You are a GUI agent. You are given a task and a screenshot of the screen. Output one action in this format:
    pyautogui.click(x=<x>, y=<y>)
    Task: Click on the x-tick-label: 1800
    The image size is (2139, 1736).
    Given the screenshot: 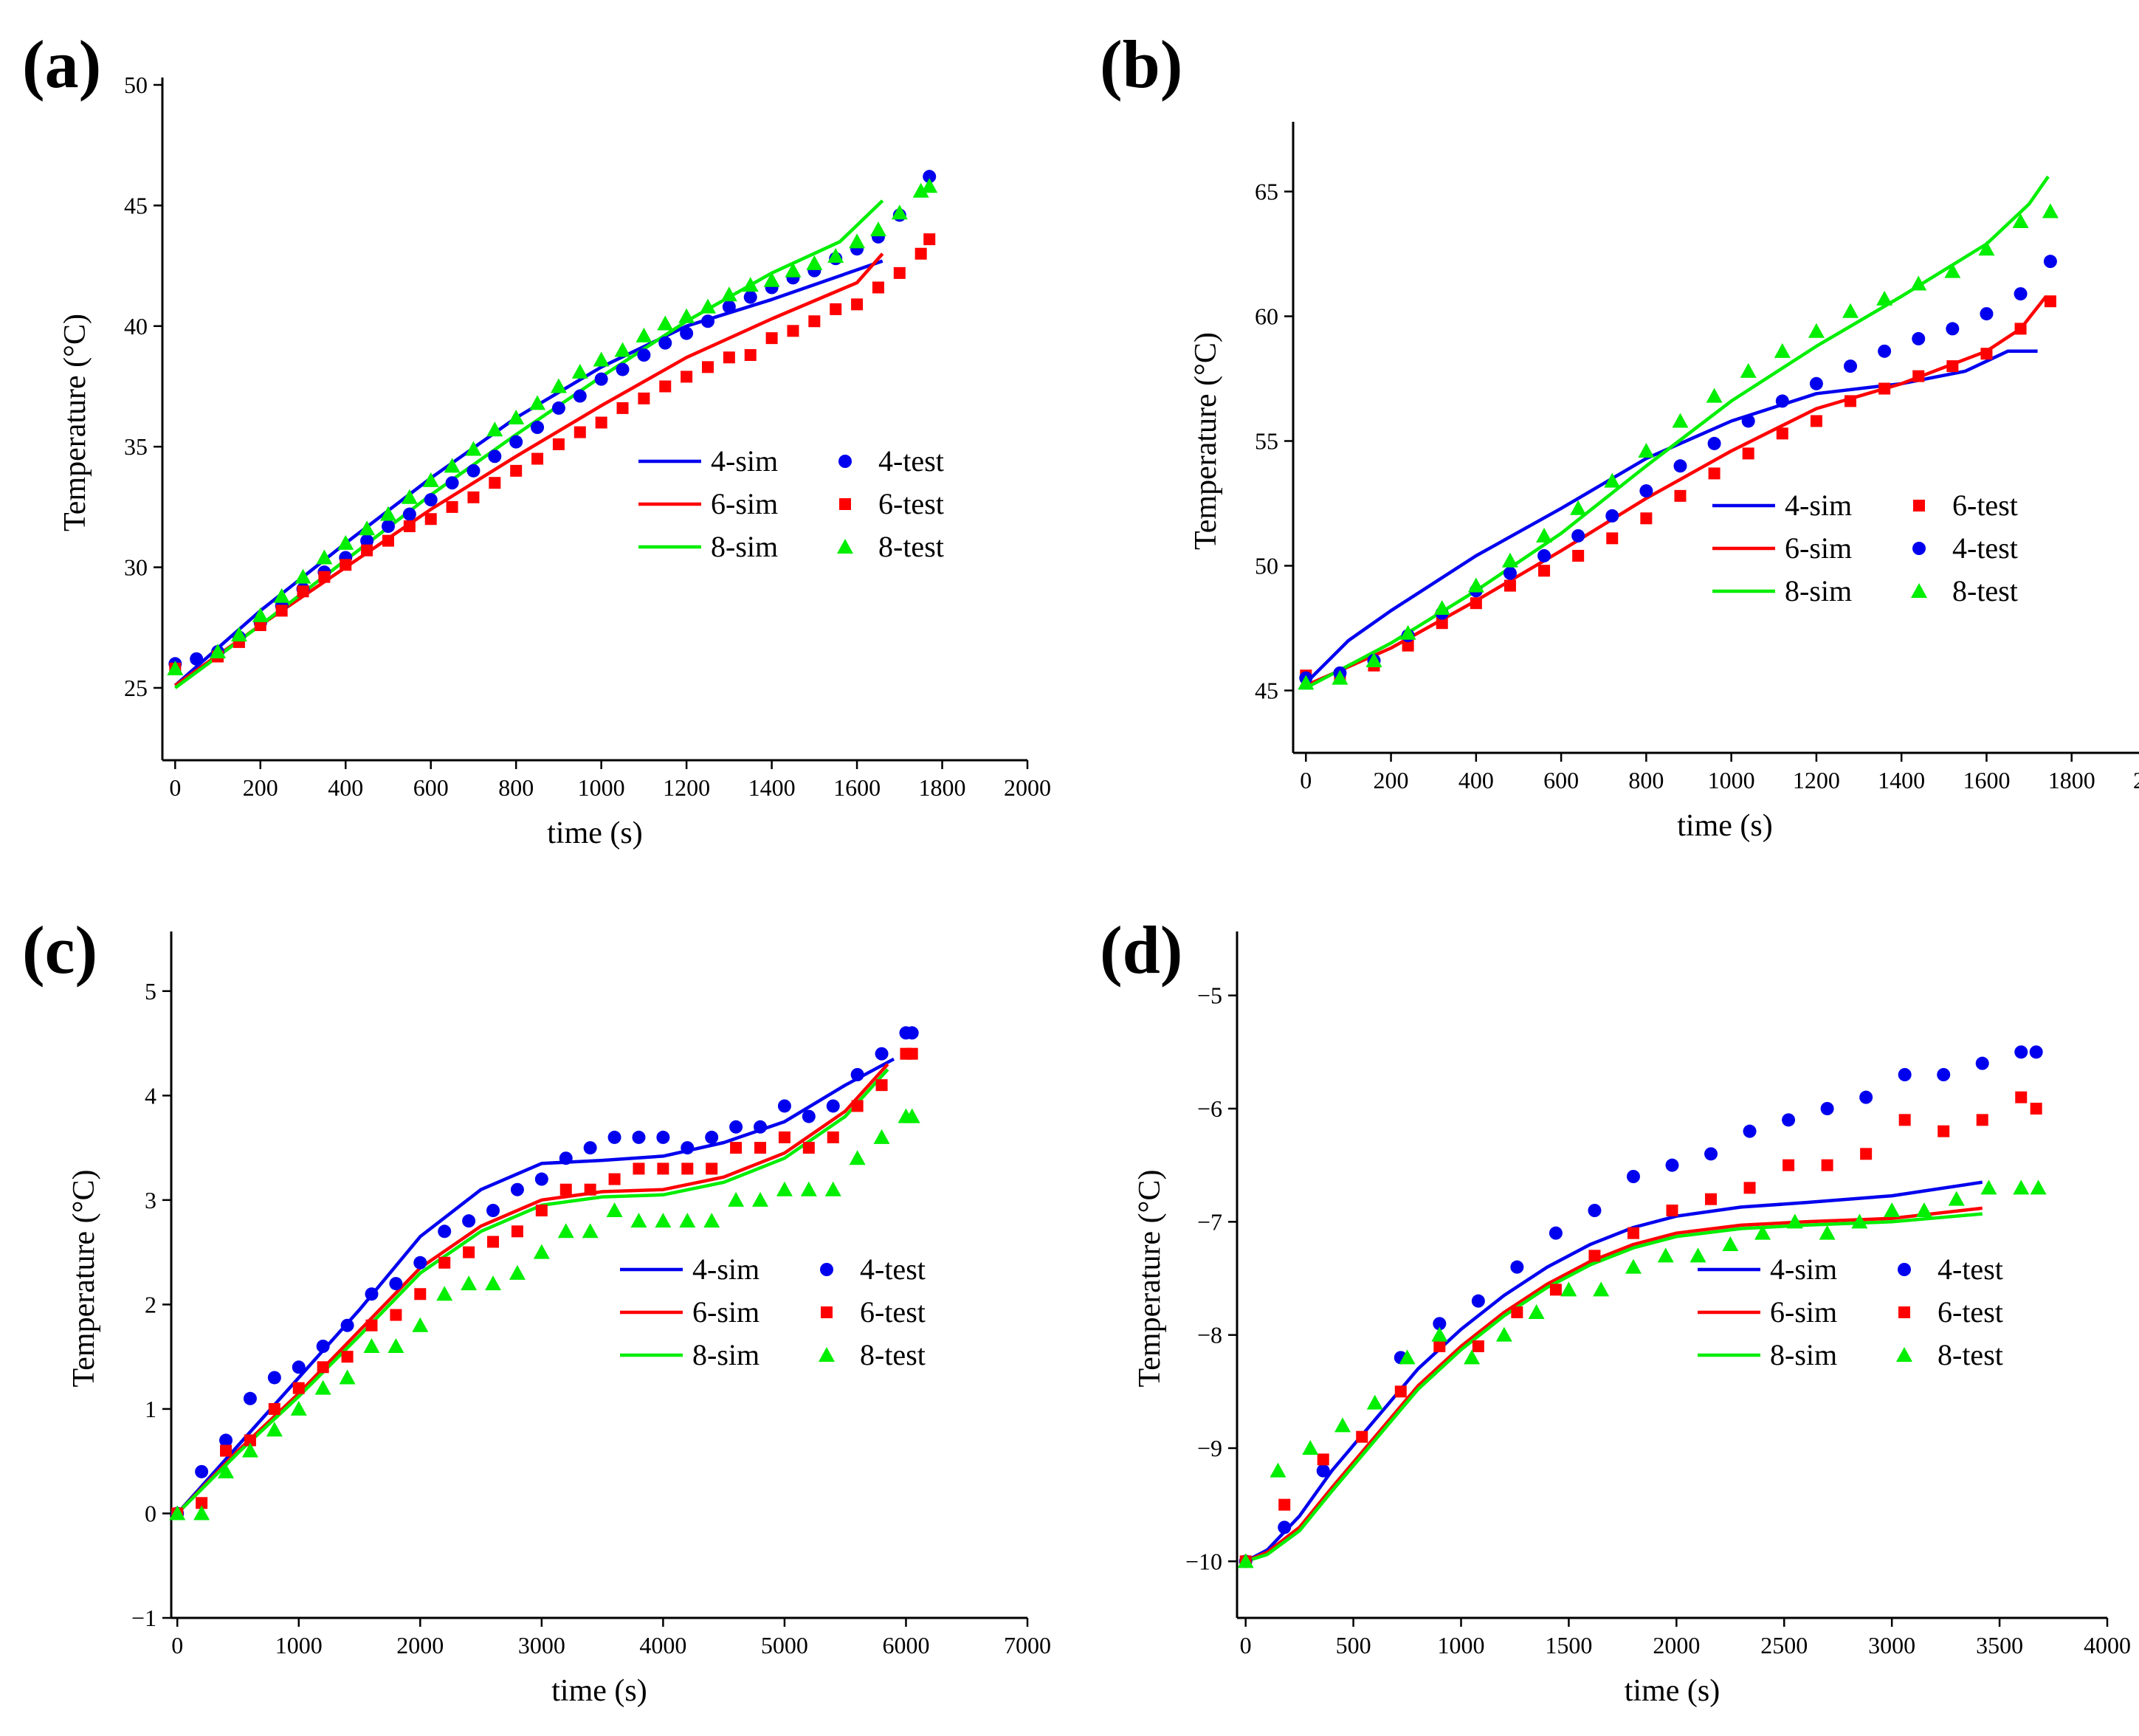 What is the action you would take?
    pyautogui.click(x=942, y=787)
    